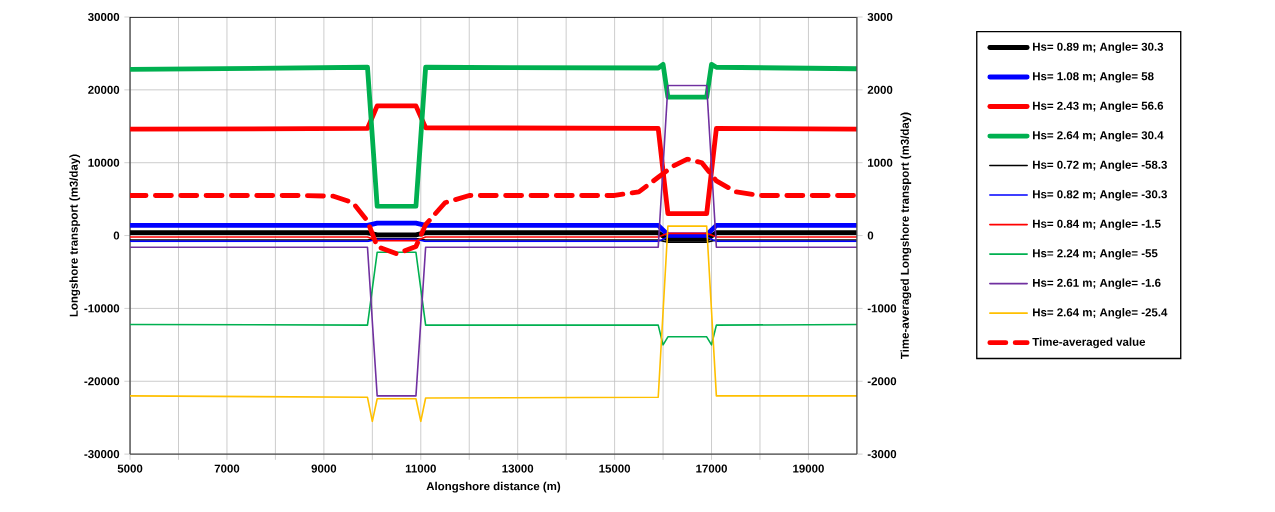 The height and width of the screenshot is (512, 1275). I want to click on y-tick-label: -20000, so click(102, 381).